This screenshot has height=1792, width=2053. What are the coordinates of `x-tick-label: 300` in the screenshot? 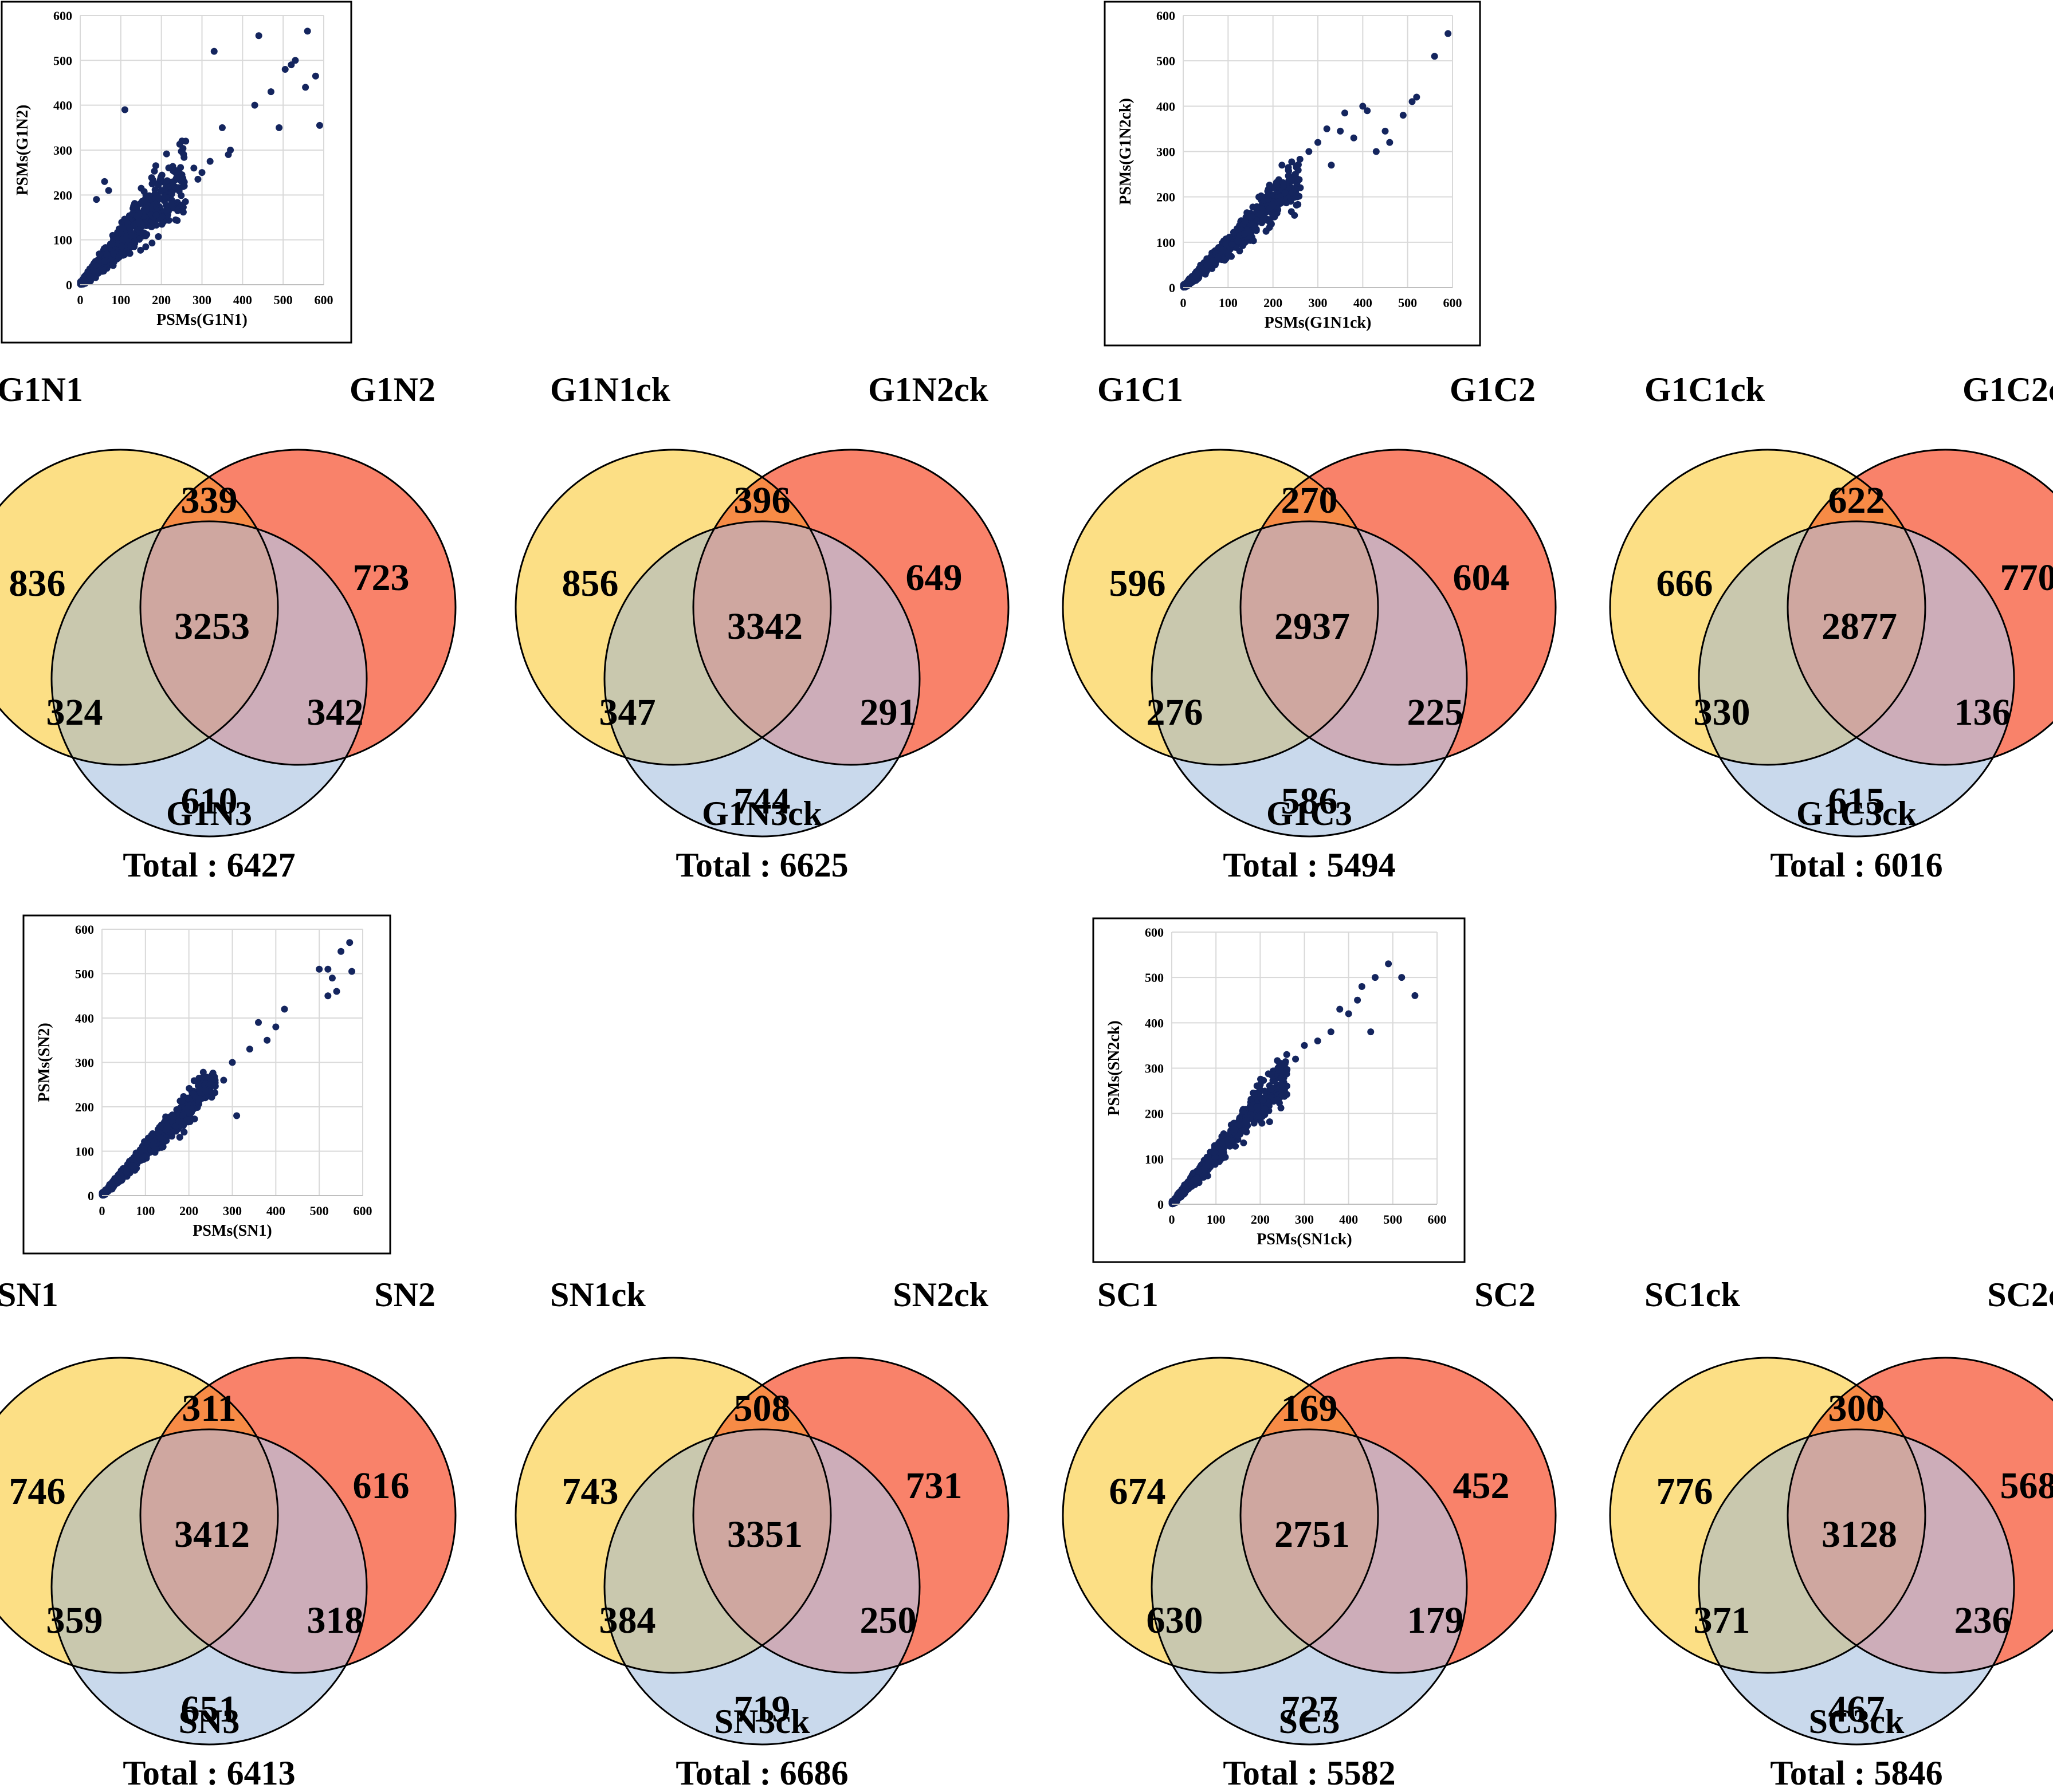 It's located at (202, 300).